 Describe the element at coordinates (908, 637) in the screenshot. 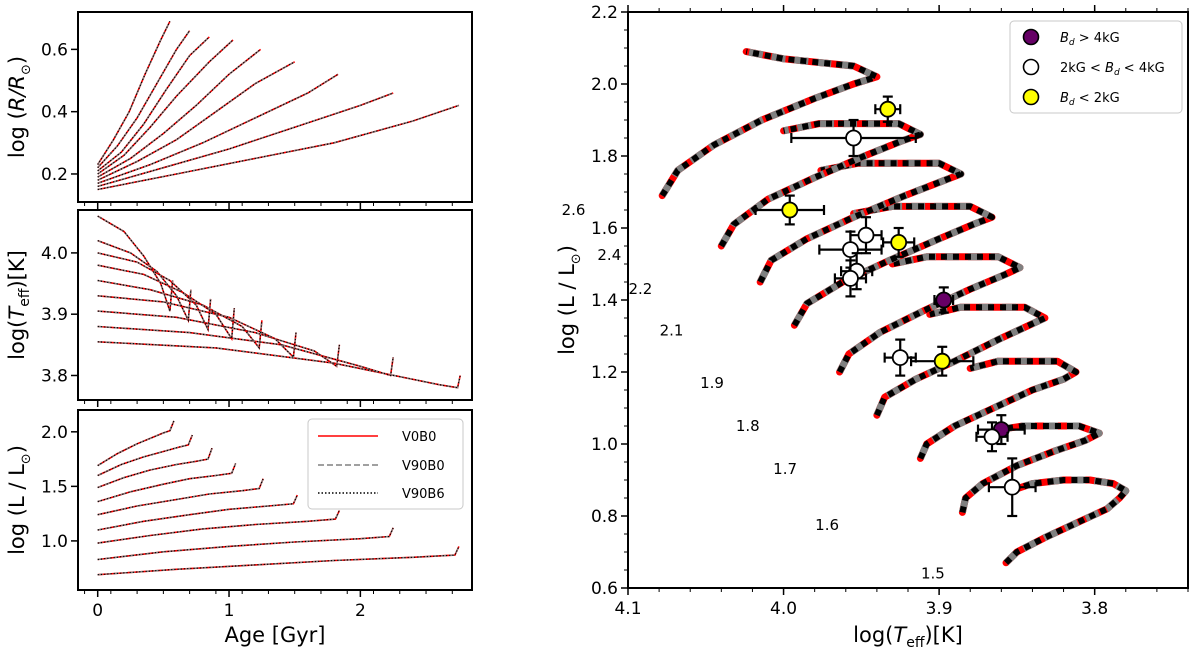

I see `hr-x-label: log(Teff)[K]` at that location.